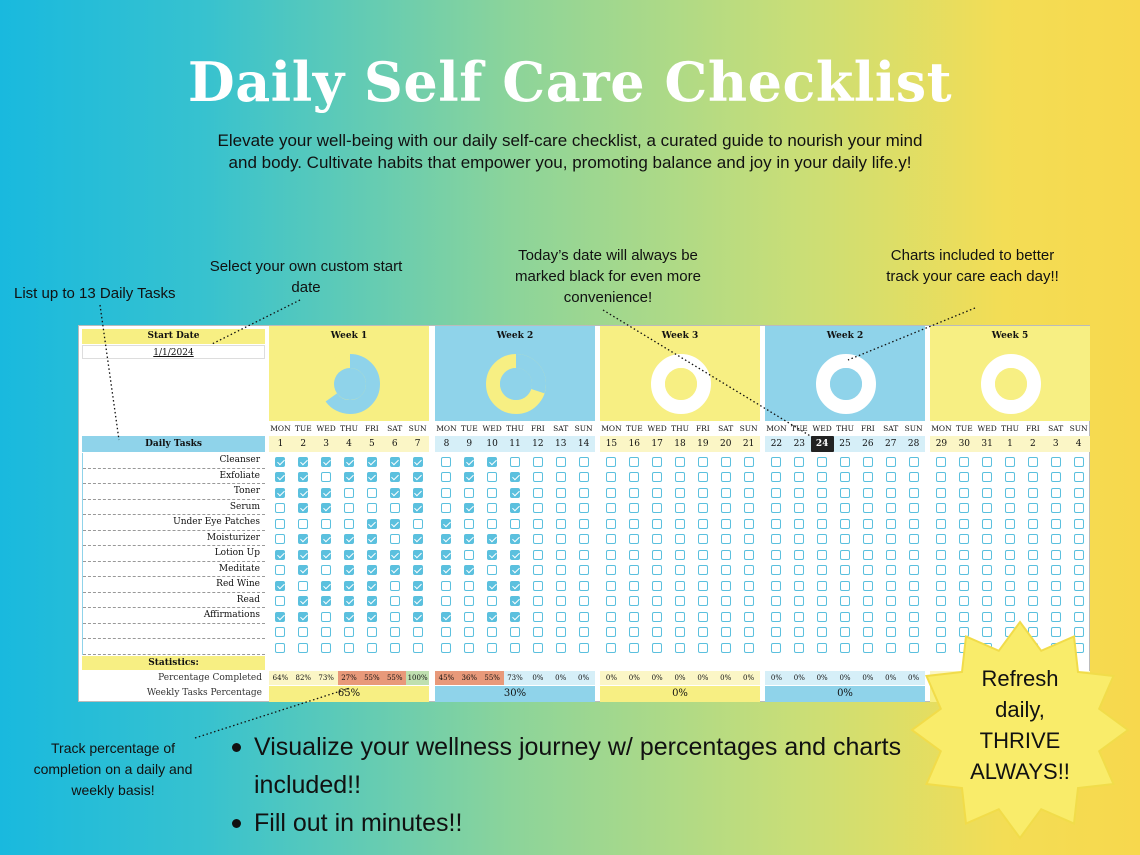  What do you see at coordinates (173, 352) in the screenshot?
I see `start-date-input: 1/1/2024` at bounding box center [173, 352].